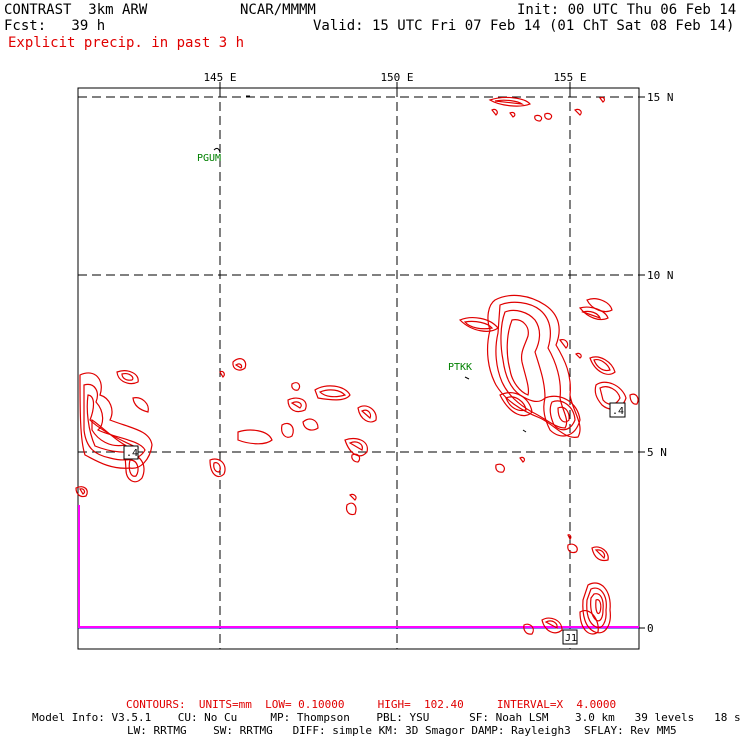  I want to click on precip-cluster-east, so click(548, 383).